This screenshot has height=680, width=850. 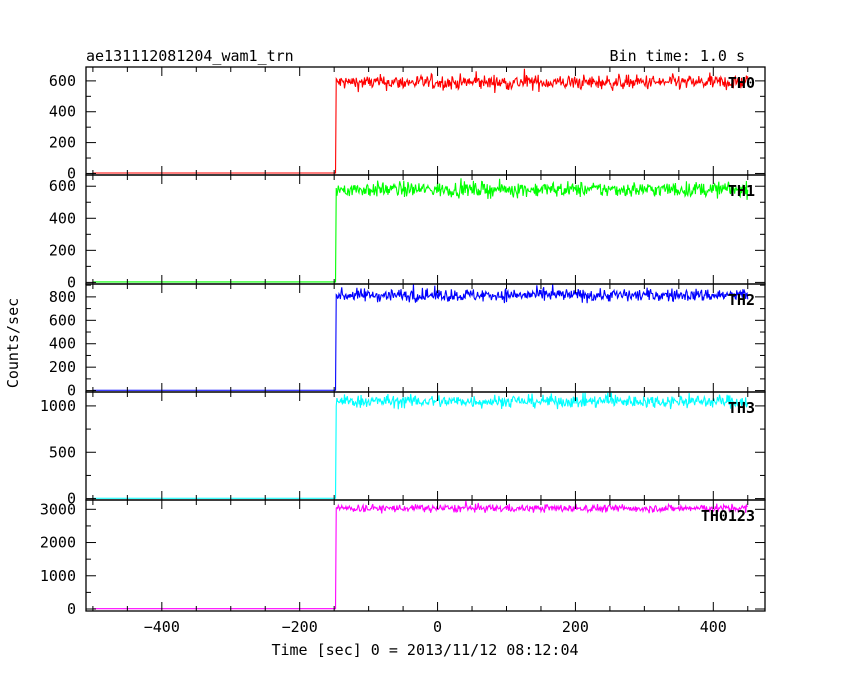 What do you see at coordinates (162, 627) in the screenshot?
I see `x-tick-label: −400` at bounding box center [162, 627].